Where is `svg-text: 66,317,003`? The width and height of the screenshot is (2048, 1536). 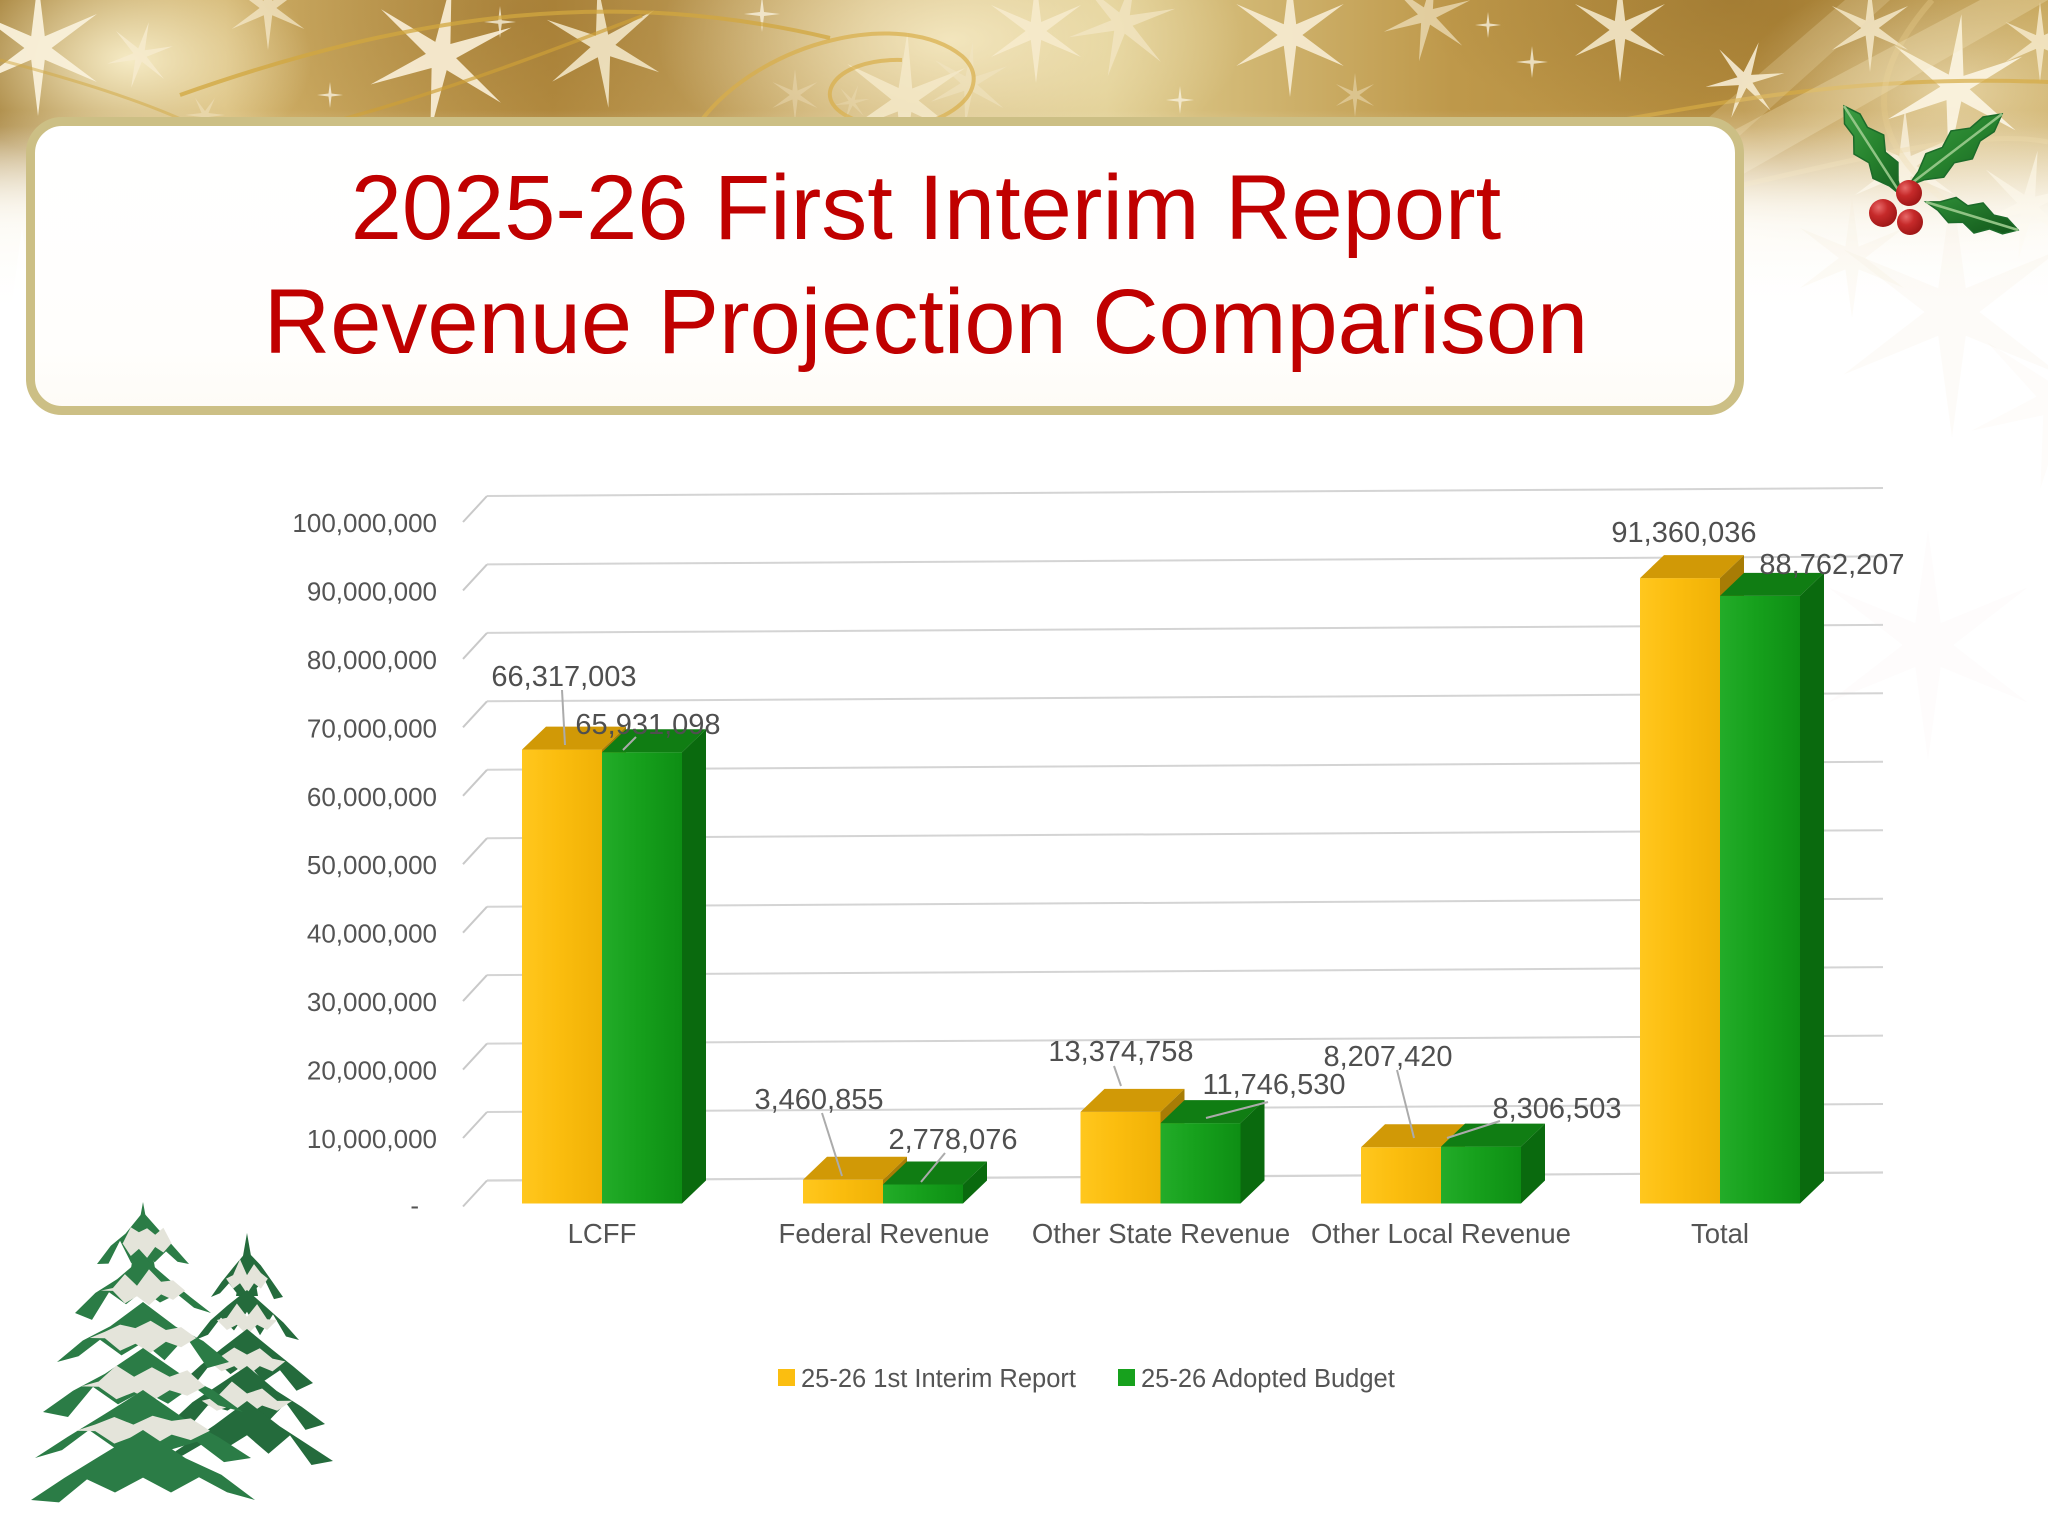
svg-text: 66,317,003 is located at coordinates (563, 677).